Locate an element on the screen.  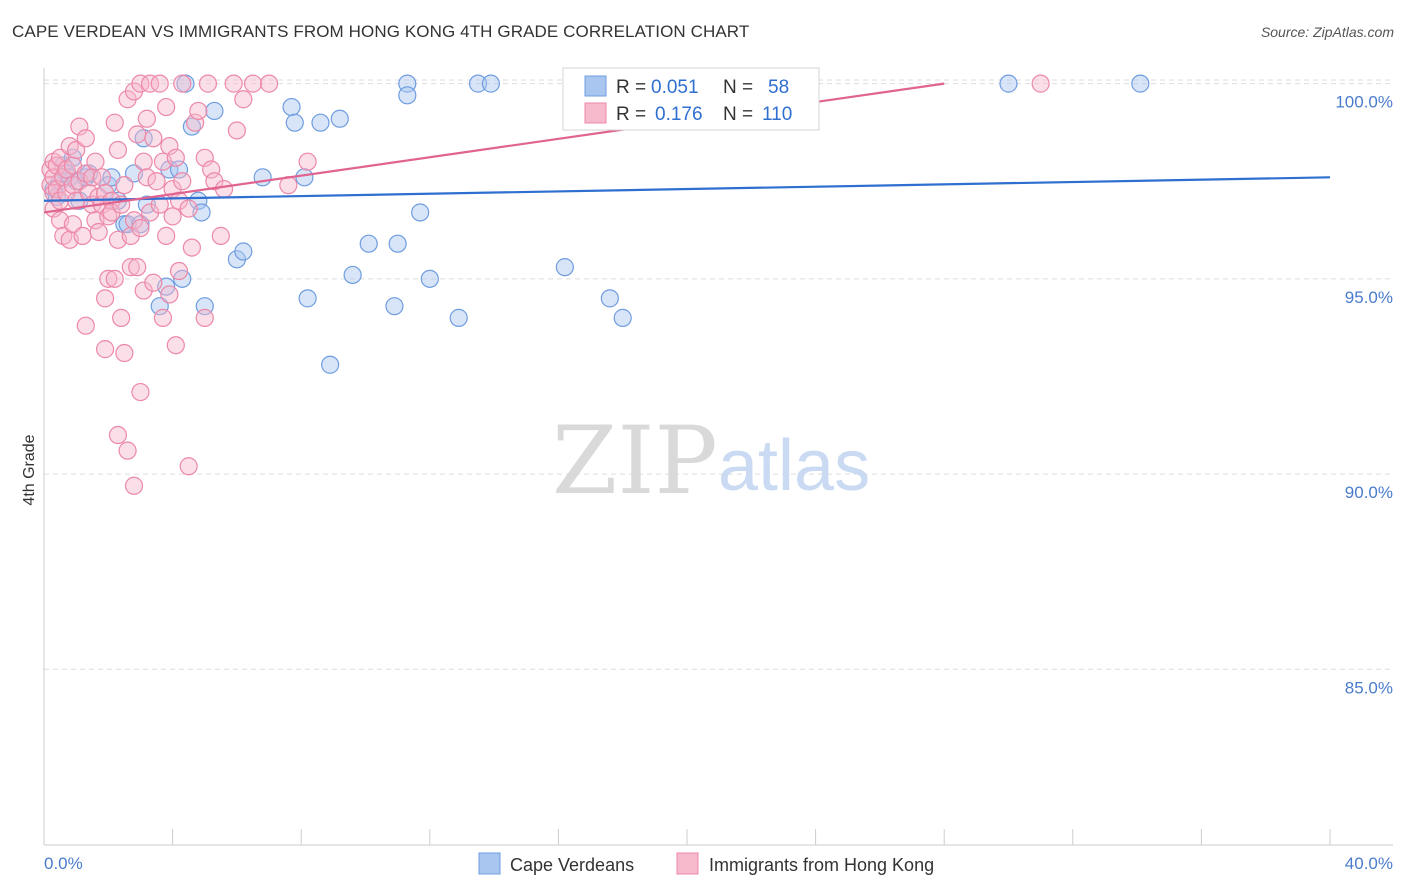
stats-legend: R = 0.051 N = 58 R = 0.176 N = 110 is located at coordinates (691, 99).